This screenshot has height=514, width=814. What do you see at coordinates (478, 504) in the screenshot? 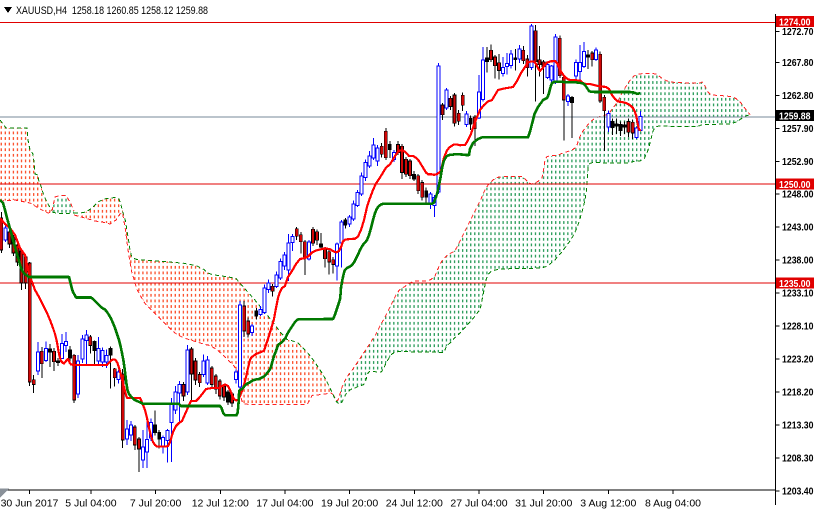
I see `svg-text: 27 Jul 04:00` at bounding box center [478, 504].